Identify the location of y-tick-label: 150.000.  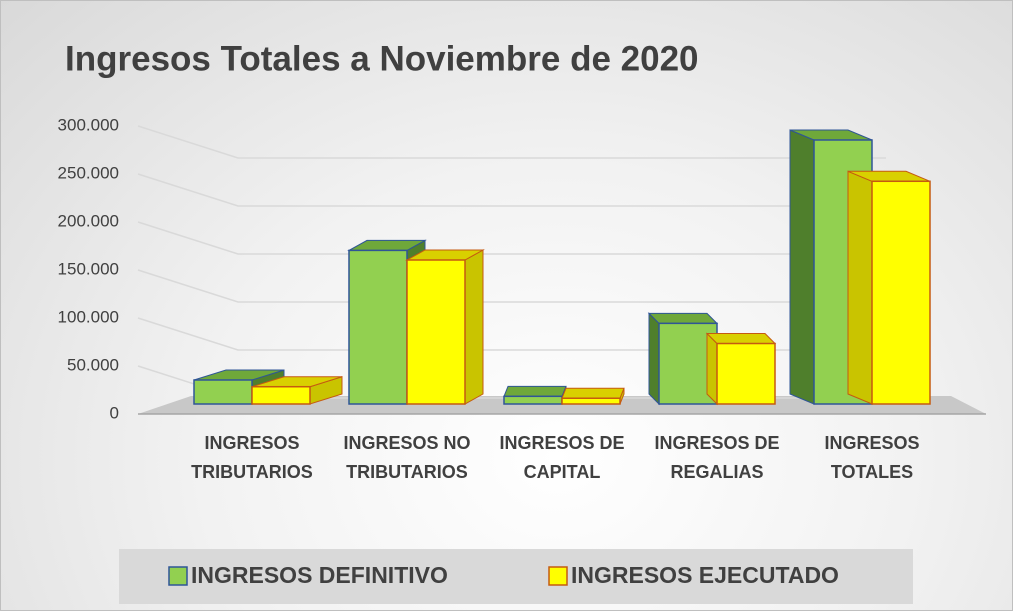
(88, 268).